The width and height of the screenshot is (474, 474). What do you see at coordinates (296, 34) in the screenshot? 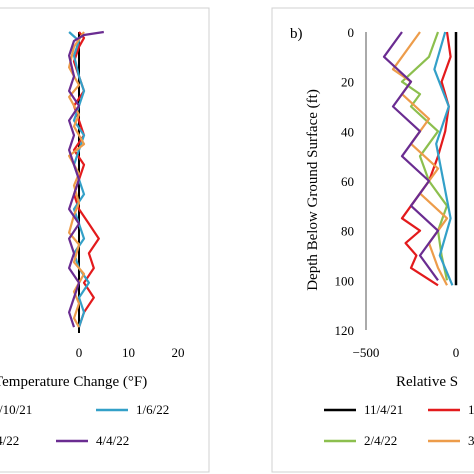
I see `panel-b-label: b)` at bounding box center [296, 34].